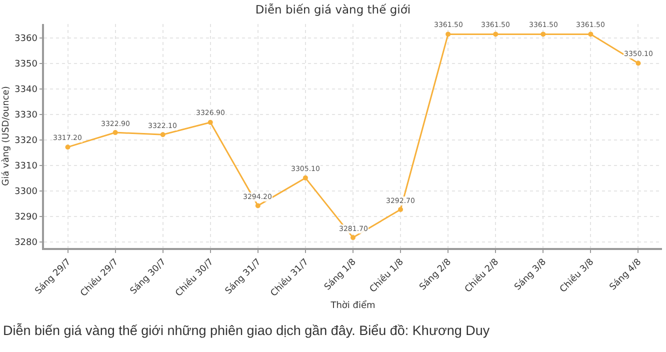 The width and height of the screenshot is (666, 352). What do you see at coordinates (26, 90) in the screenshot?
I see `y-tick-label: 3340` at bounding box center [26, 90].